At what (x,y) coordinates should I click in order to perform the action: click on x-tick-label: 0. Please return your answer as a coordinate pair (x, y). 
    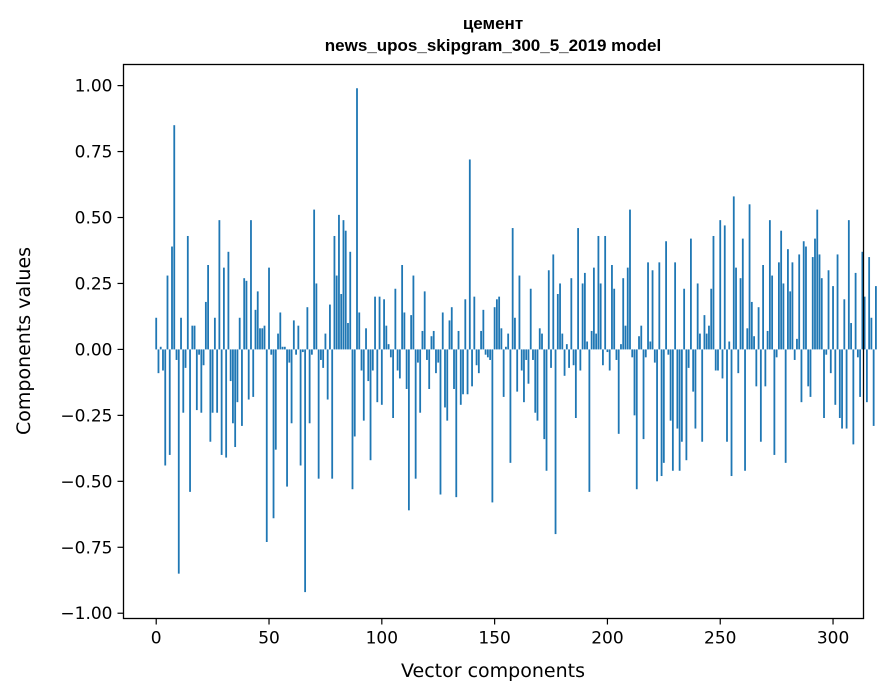
    Looking at the image, I should click on (156, 639).